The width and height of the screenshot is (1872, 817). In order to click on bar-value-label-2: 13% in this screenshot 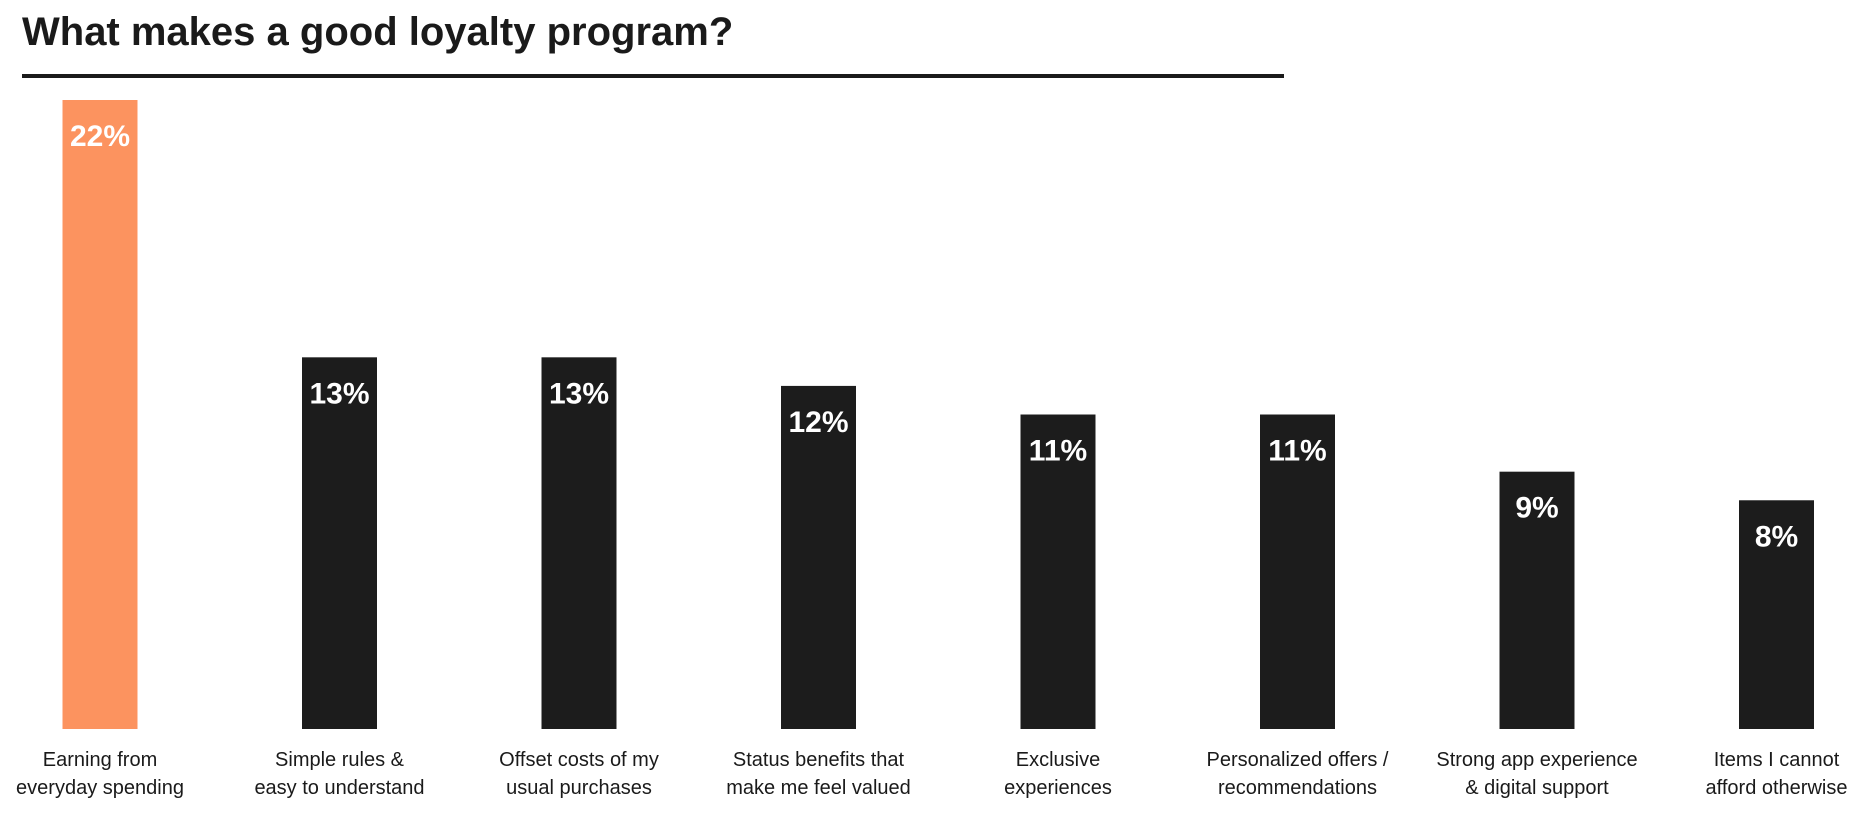, I will do `click(579, 393)`.